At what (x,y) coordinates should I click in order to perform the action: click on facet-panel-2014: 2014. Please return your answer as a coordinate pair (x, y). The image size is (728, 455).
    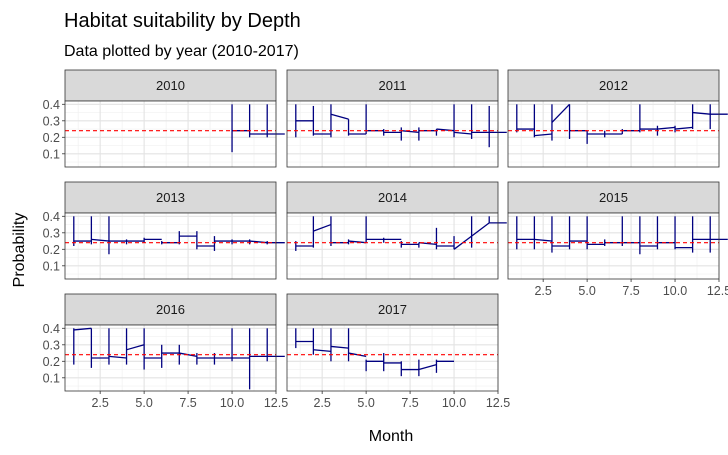
    Looking at the image, I should click on (396, 230).